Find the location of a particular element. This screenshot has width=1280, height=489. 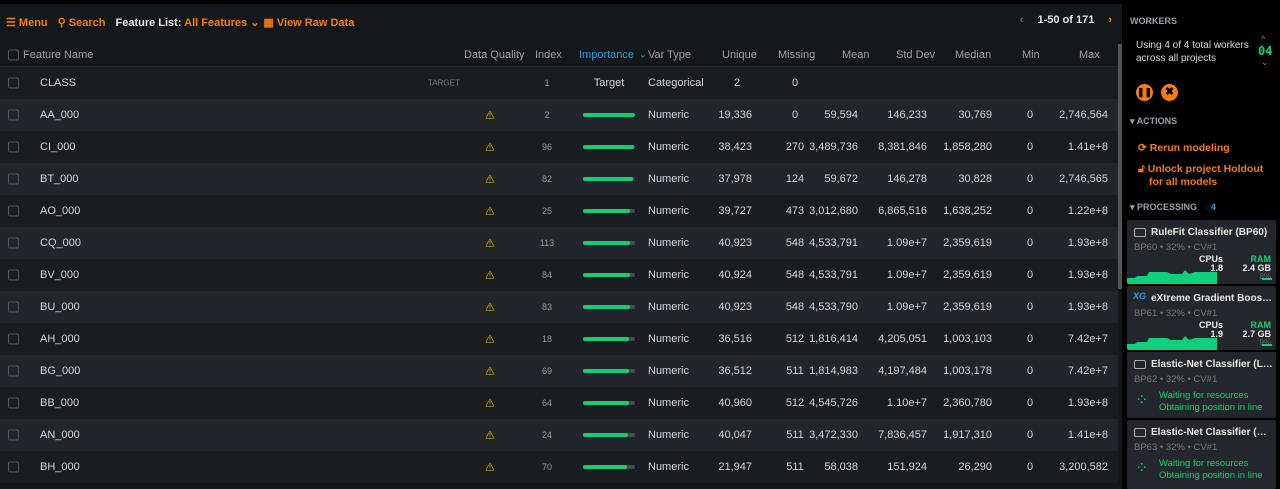

std-dev: 8,381,846 is located at coordinates (902, 147).